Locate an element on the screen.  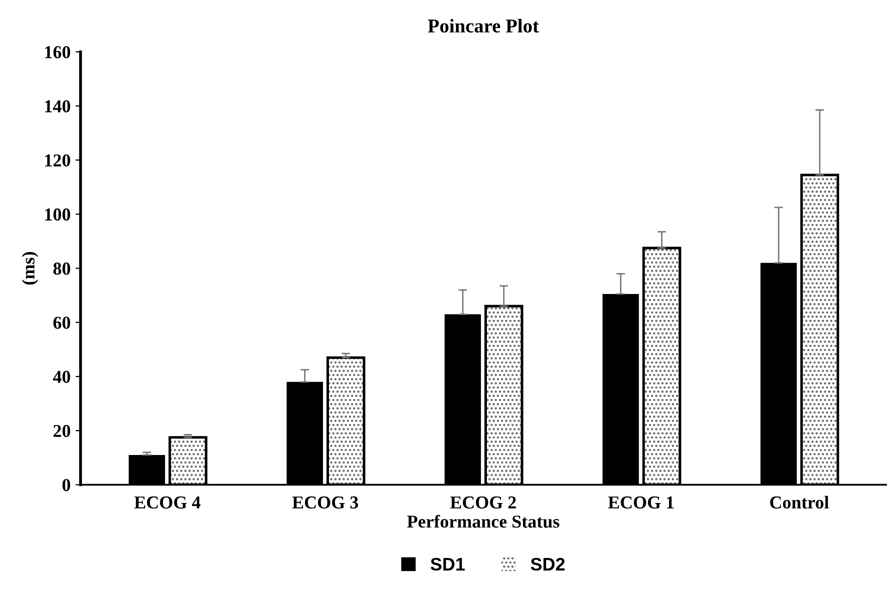
y-tick-label: 20 is located at coordinates (62, 431).